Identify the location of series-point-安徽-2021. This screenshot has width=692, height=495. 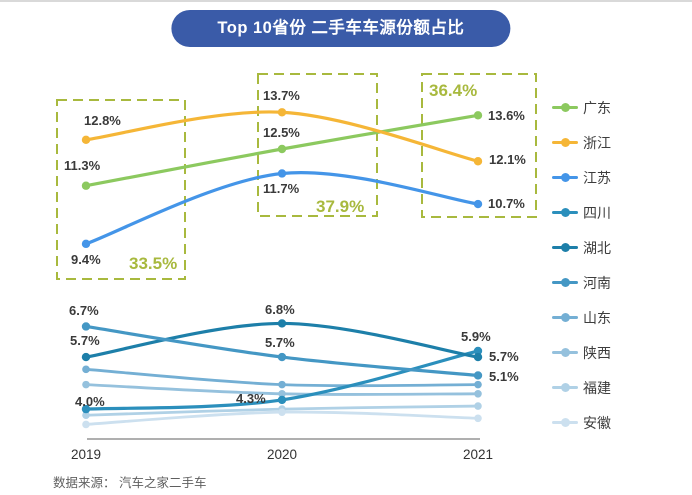
(478, 418).